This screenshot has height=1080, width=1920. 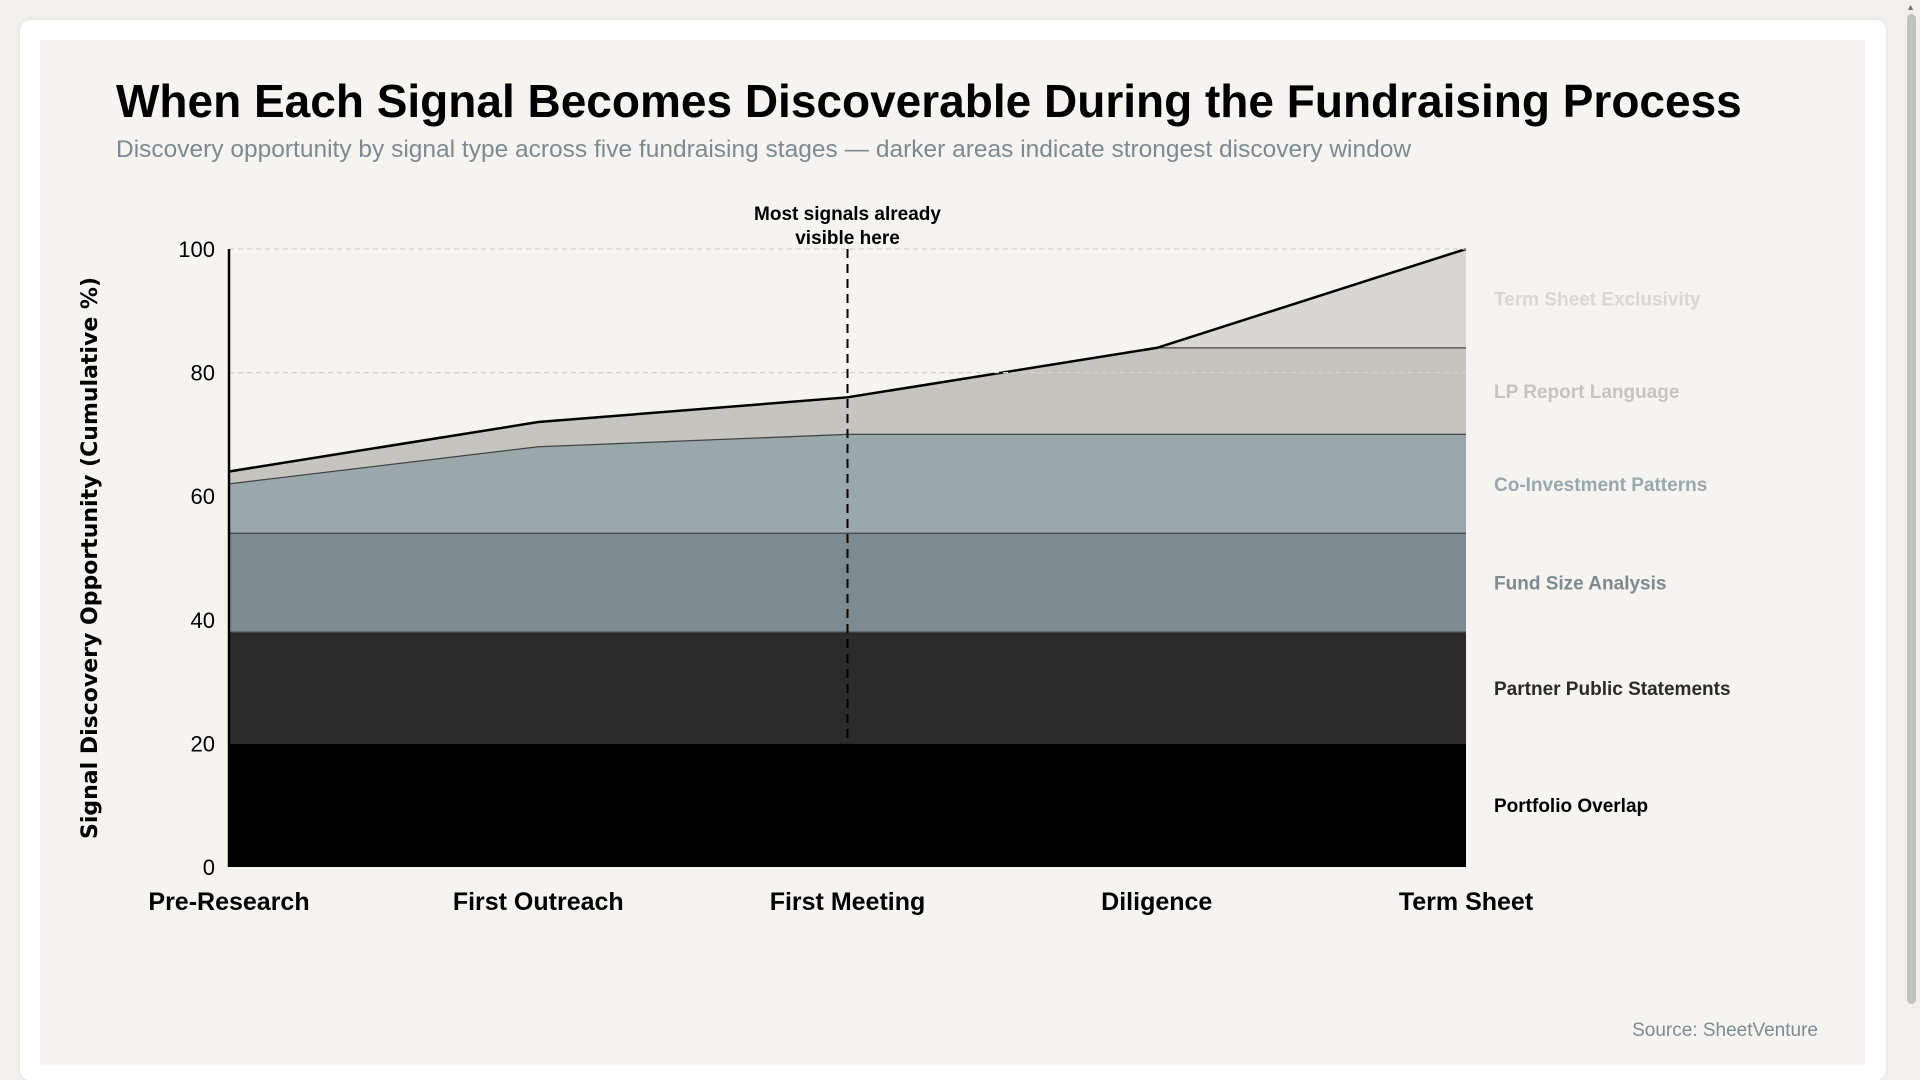 What do you see at coordinates (1586, 392) in the screenshot?
I see `series-label: LP Report Language` at bounding box center [1586, 392].